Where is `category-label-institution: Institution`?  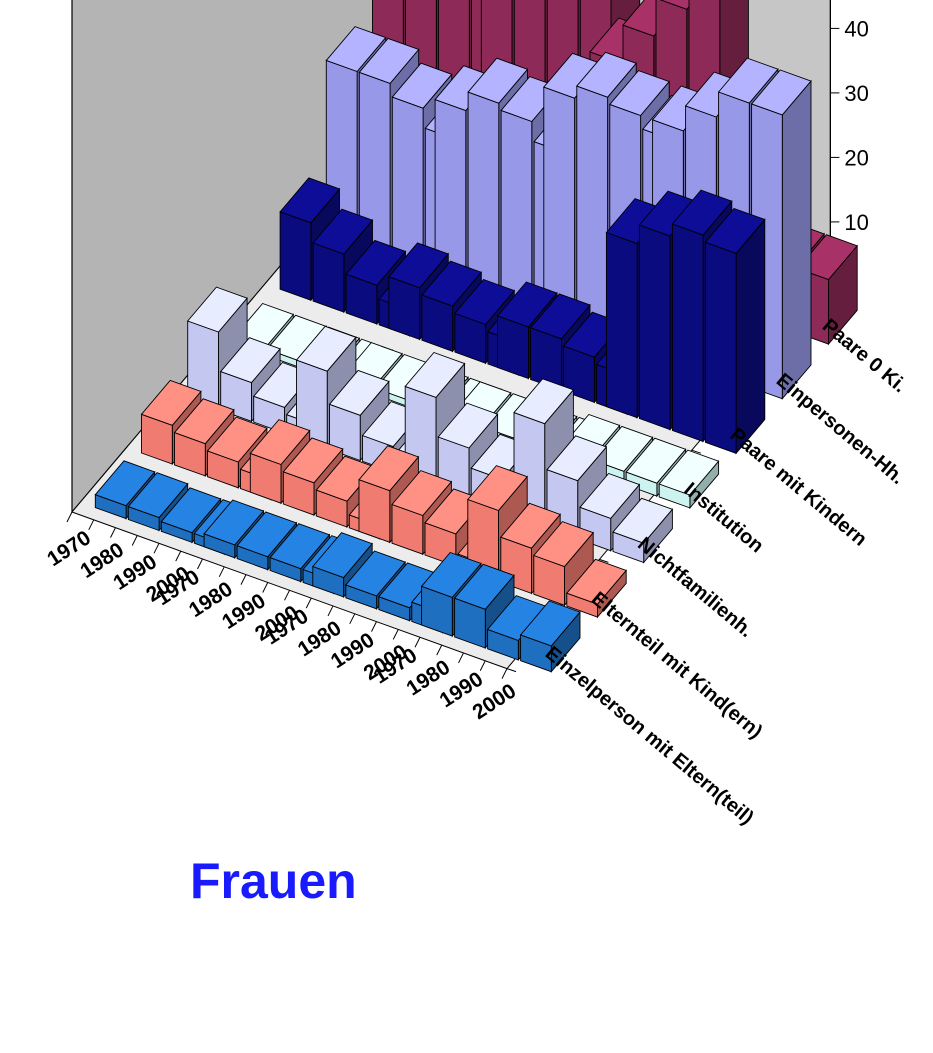 category-label-institution: Institution is located at coordinates (723, 517).